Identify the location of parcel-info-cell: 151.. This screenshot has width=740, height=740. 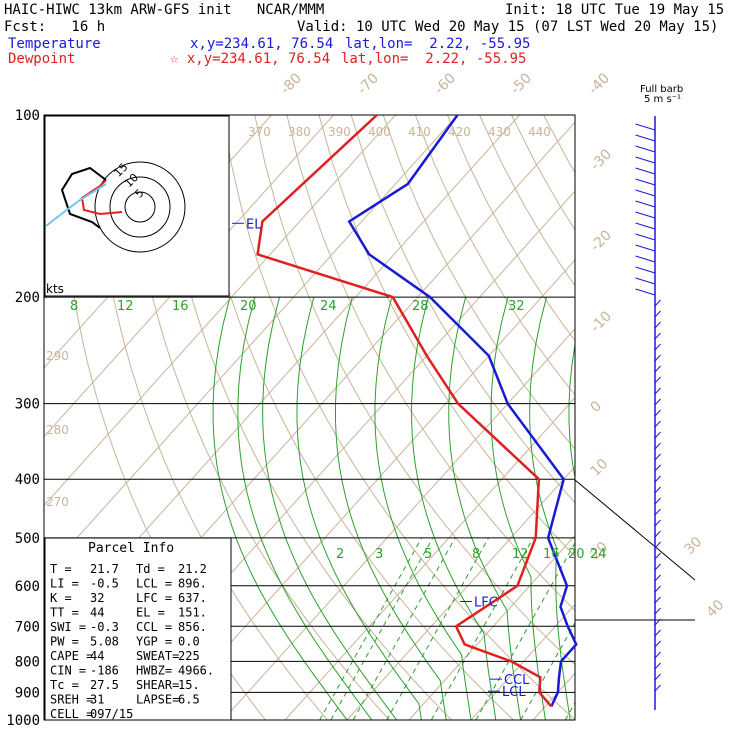
(192, 613).